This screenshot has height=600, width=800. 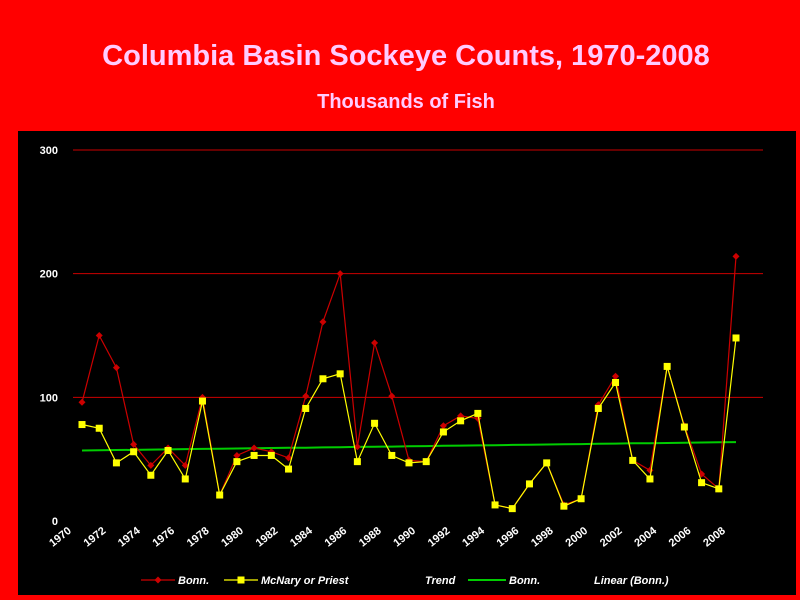 What do you see at coordinates (440, 581) in the screenshot?
I see `legend-label: Trend` at bounding box center [440, 581].